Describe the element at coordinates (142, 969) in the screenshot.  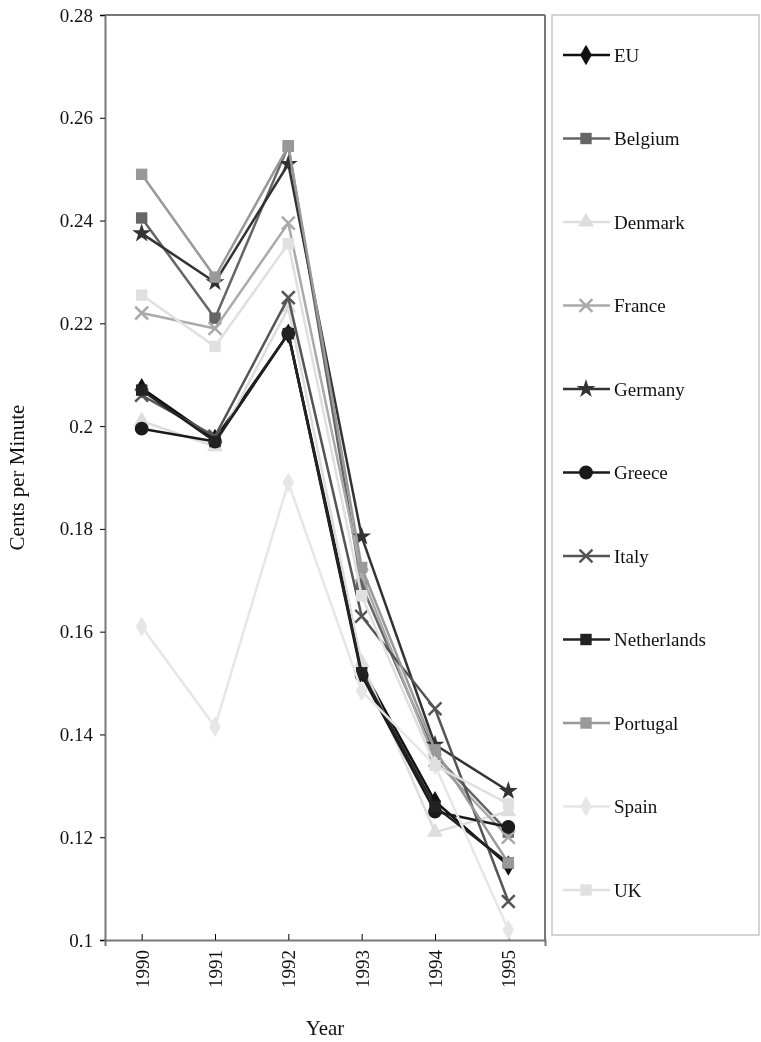
I see `x-tick-label: 1990` at that location.